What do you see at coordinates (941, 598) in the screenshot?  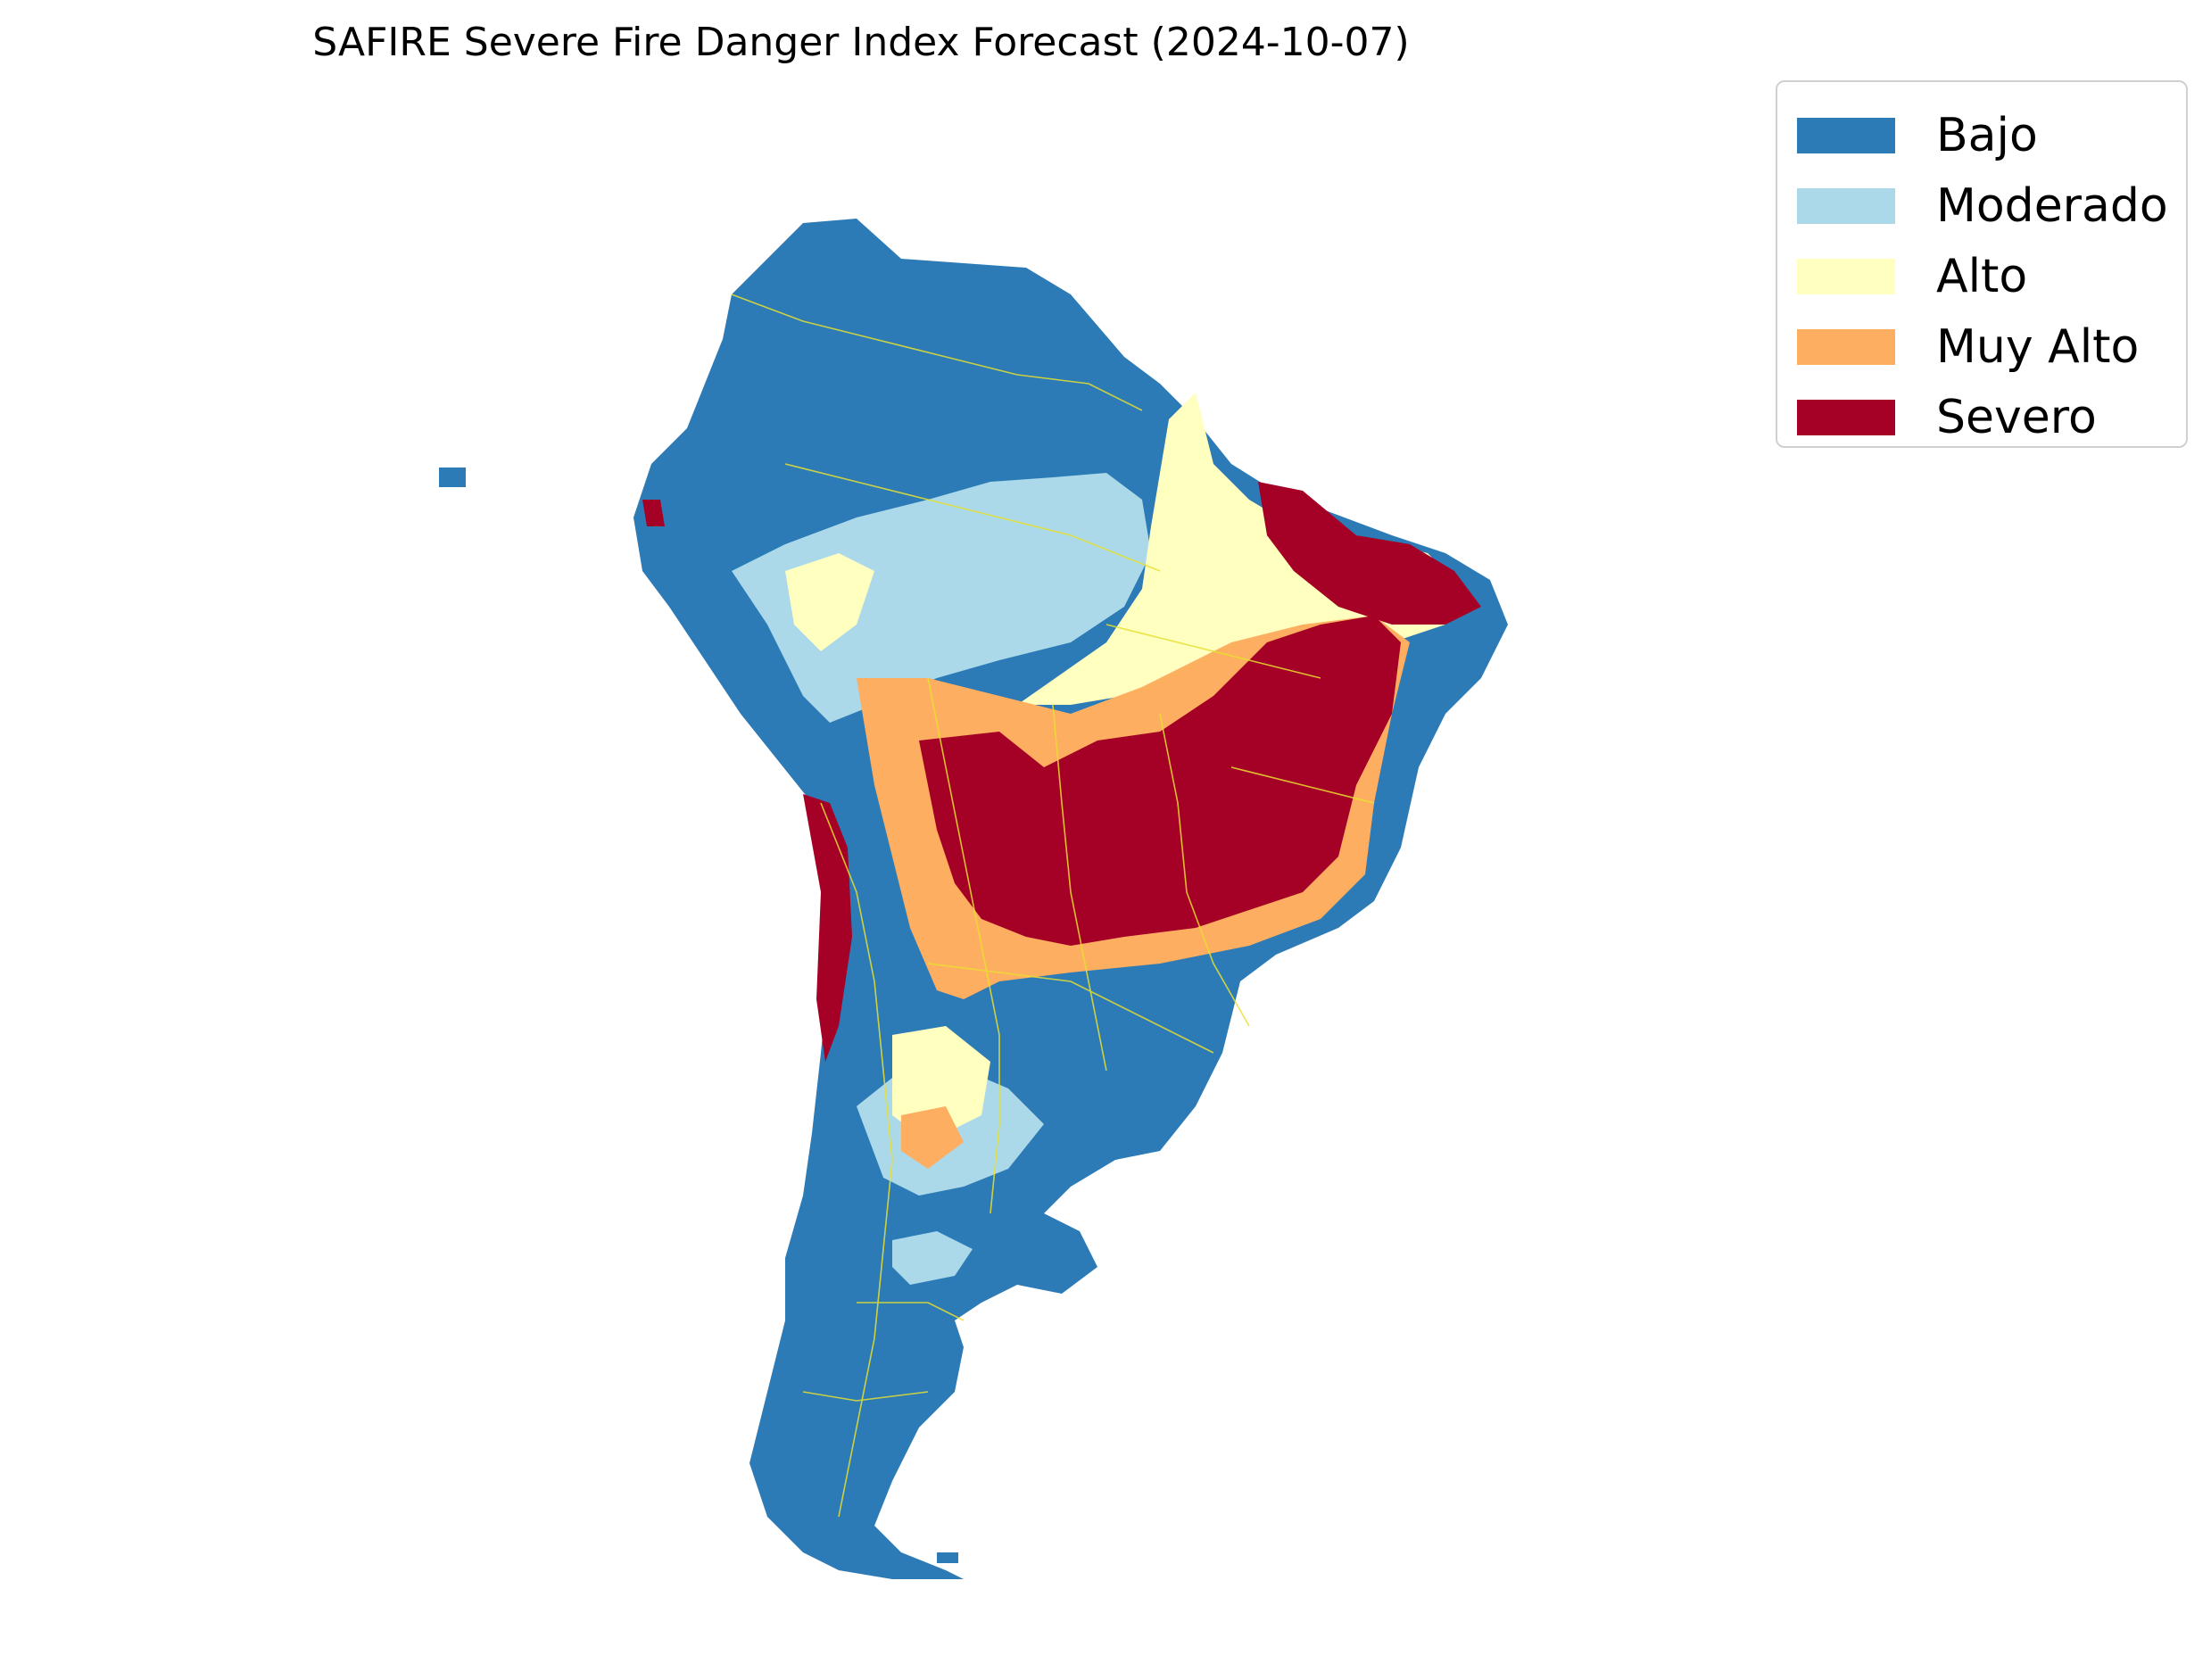 I see `zone-moderado` at bounding box center [941, 598].